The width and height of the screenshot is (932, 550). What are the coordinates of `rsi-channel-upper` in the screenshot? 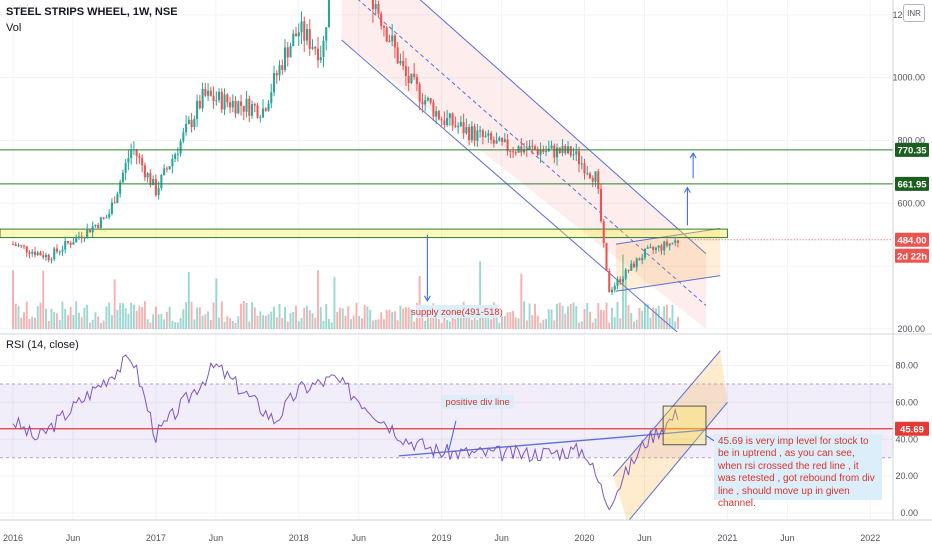 It's located at (666, 413).